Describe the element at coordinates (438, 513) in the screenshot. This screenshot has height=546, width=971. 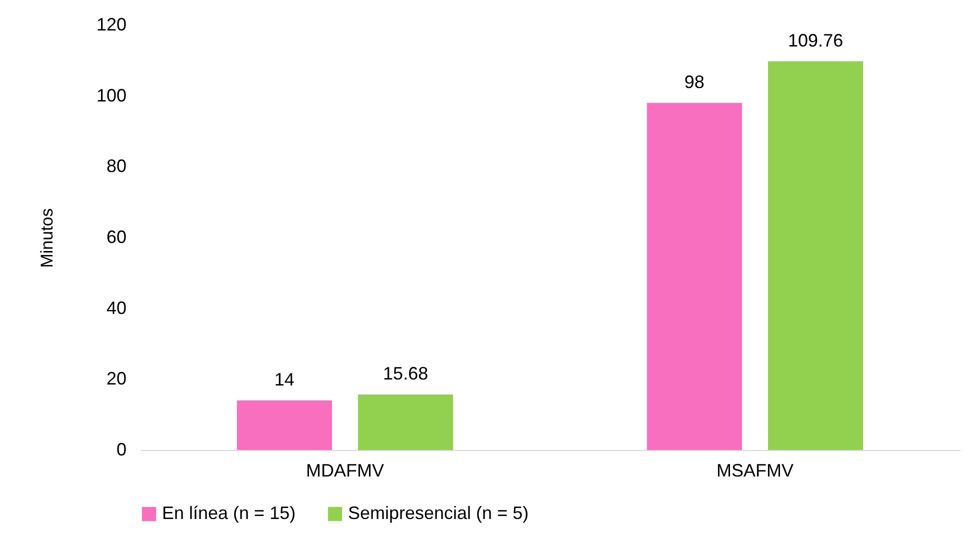
I see `legend-label: Semipresencial (n = 5)` at that location.